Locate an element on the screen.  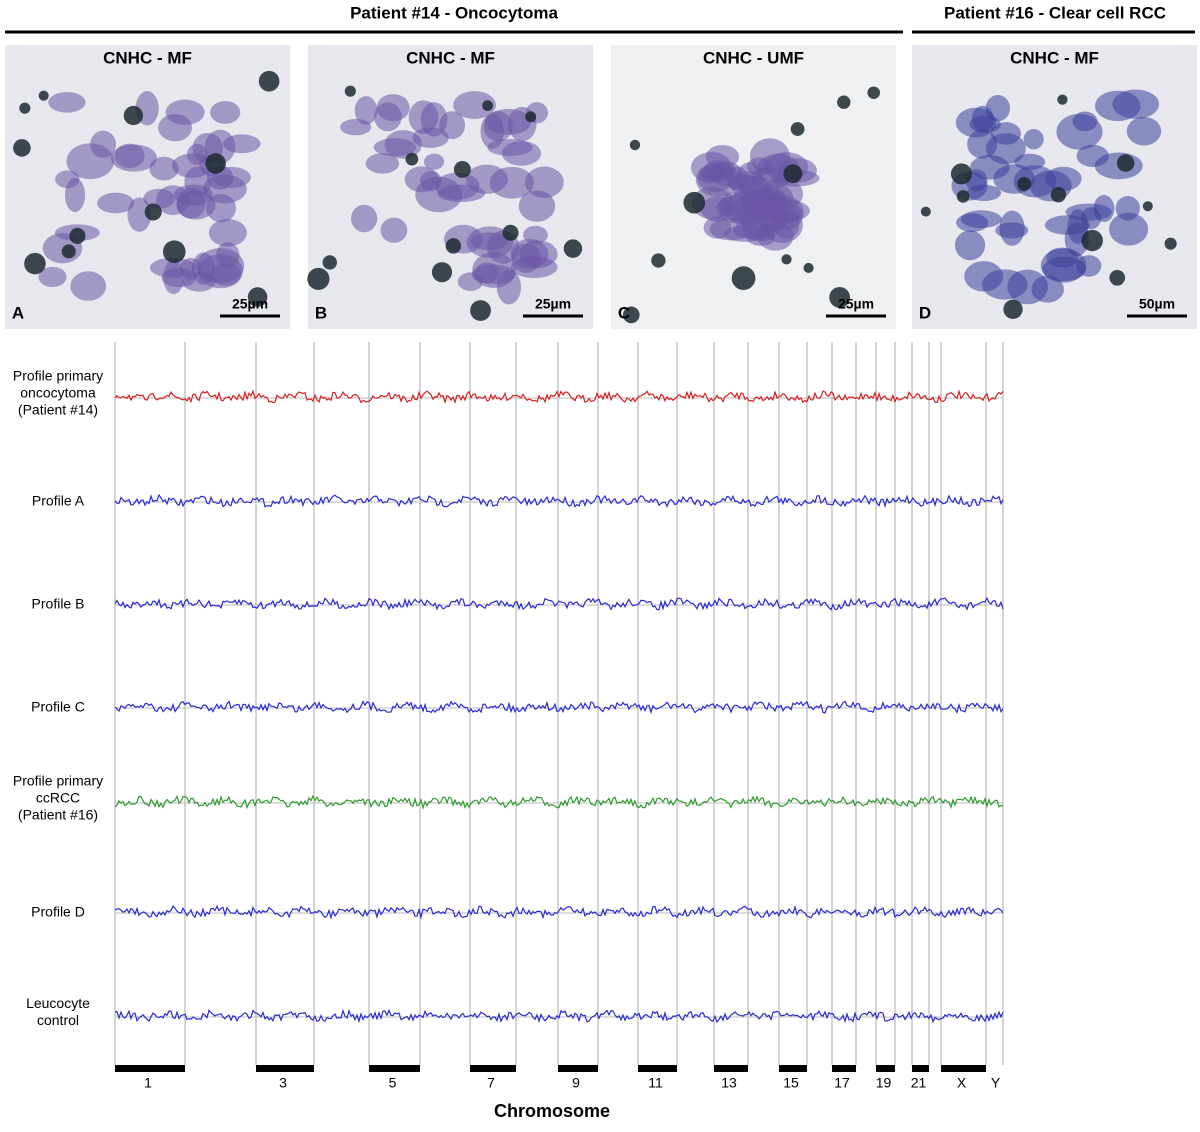
chromosome-label: 9 is located at coordinates (576, 1083).